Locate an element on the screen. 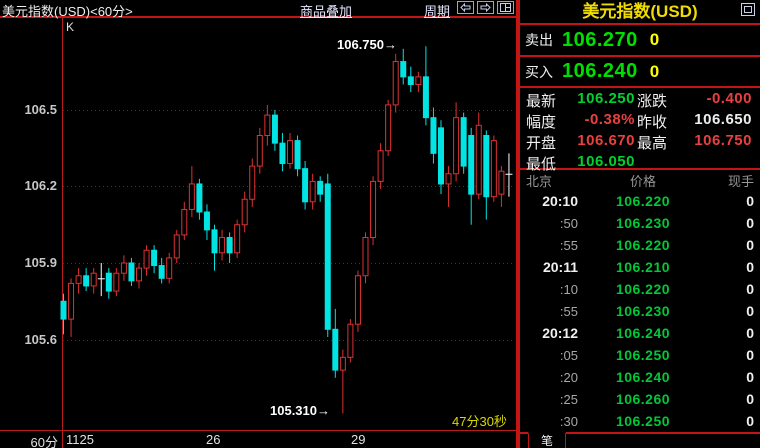 Image resolution: width=760 pixels, height=448 pixels. buy-price: 106.240 is located at coordinates (600, 71).